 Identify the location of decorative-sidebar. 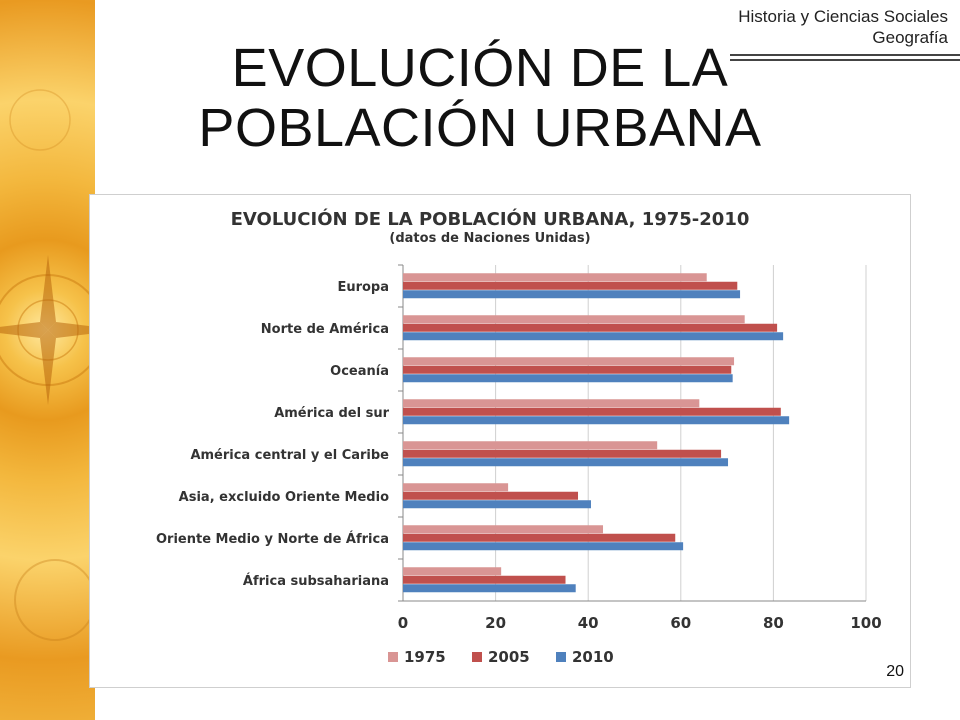
(47, 360).